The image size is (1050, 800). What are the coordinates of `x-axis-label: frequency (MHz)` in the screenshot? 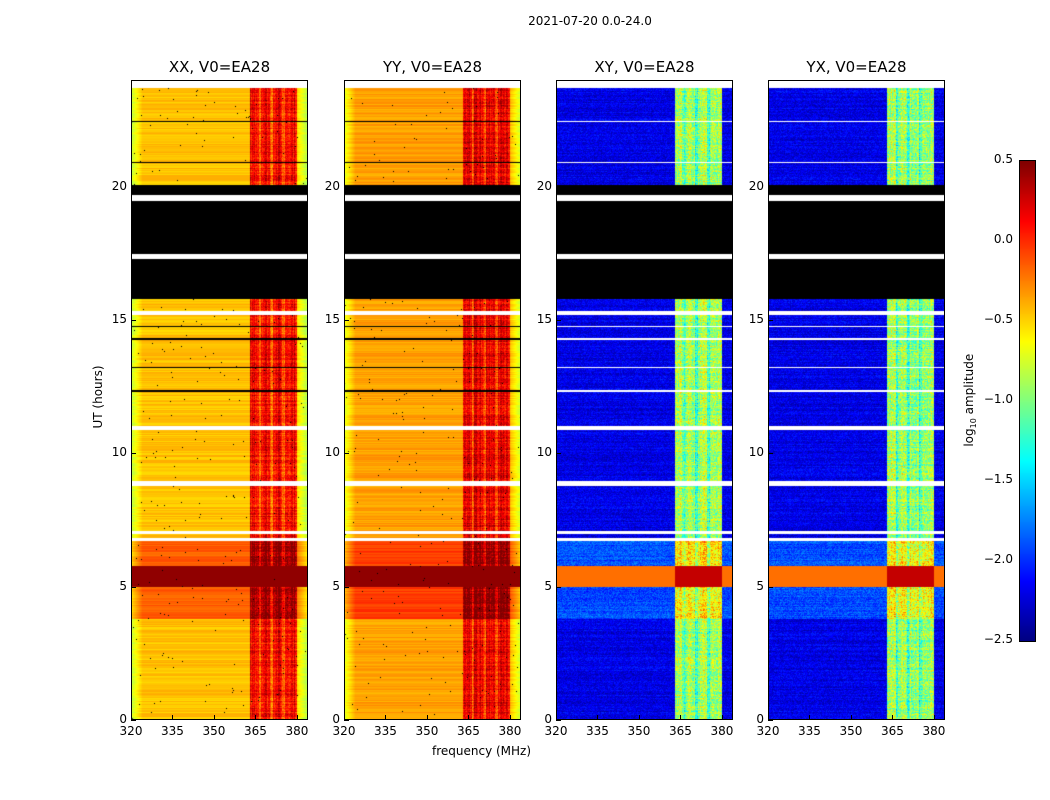 It's located at (482, 751).